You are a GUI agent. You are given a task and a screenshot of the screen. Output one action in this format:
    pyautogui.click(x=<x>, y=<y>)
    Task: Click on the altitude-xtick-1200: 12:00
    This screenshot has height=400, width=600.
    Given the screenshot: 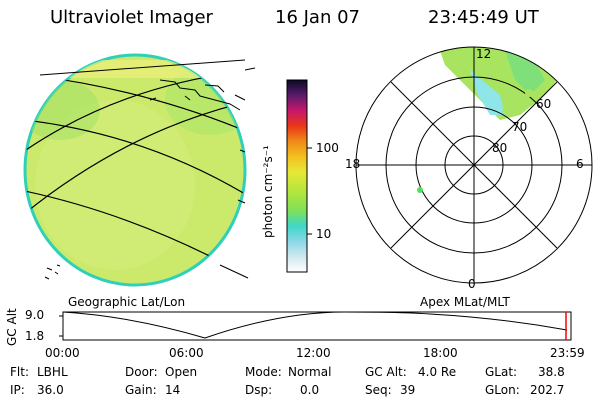 What is the action you would take?
    pyautogui.click(x=313, y=353)
    